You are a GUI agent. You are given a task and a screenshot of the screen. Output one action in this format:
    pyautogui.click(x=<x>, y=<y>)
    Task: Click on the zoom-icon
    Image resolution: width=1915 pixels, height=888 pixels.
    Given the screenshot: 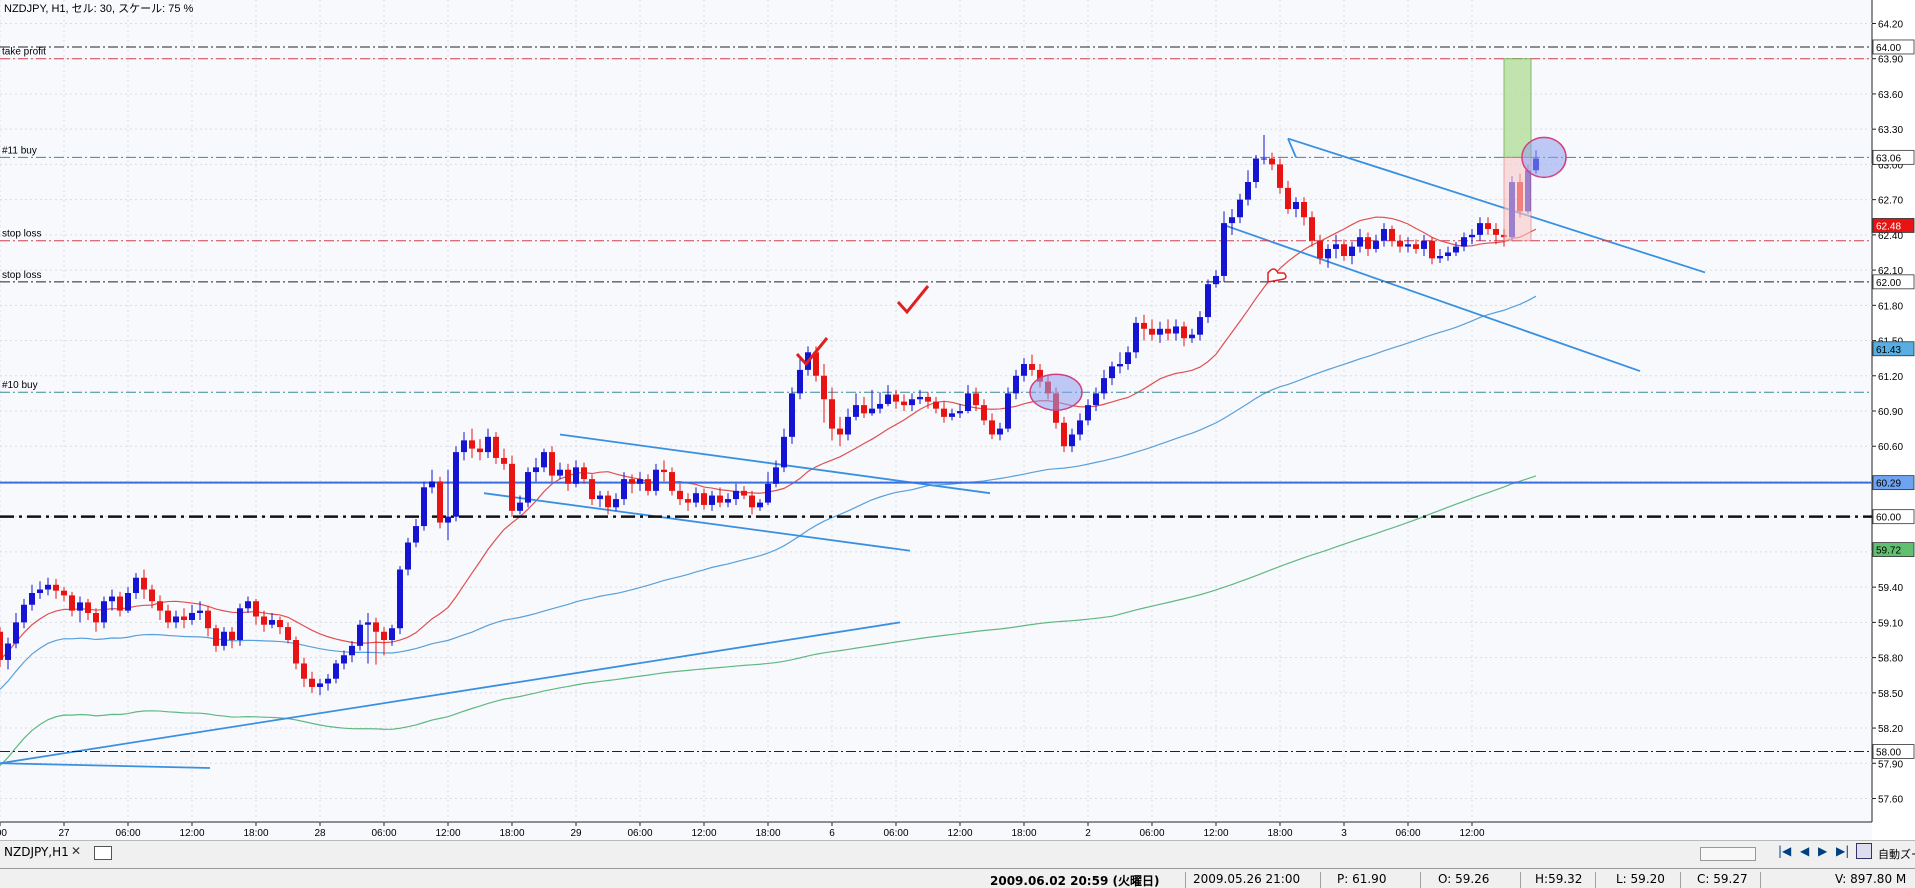 What is the action you would take?
    pyautogui.click(x=1864, y=851)
    